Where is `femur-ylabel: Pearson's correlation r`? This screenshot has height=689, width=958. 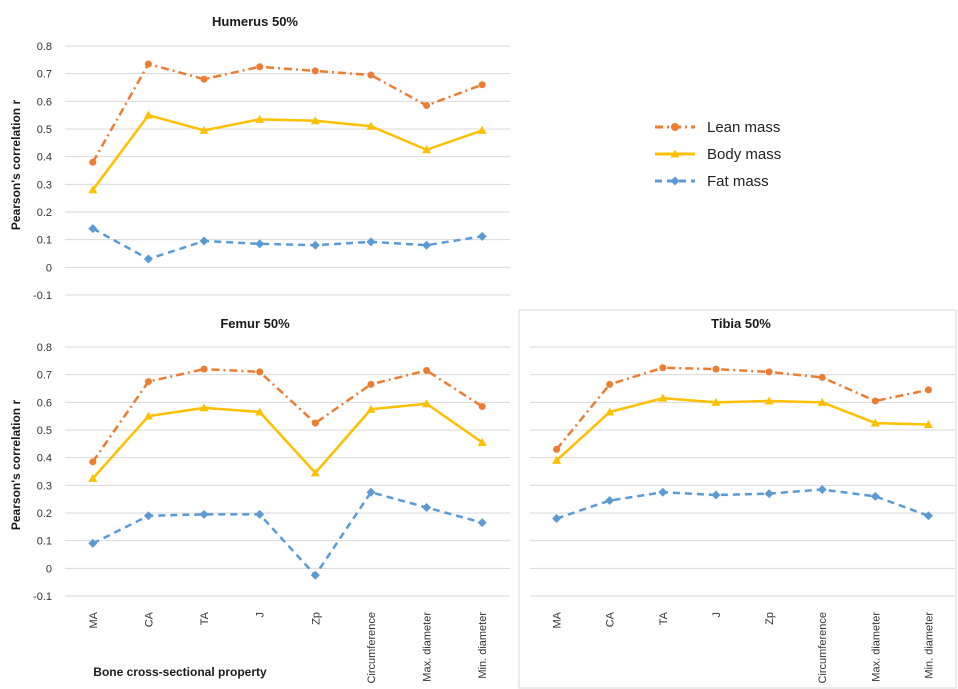 femur-ylabel: Pearson's correlation r is located at coordinates (16, 465).